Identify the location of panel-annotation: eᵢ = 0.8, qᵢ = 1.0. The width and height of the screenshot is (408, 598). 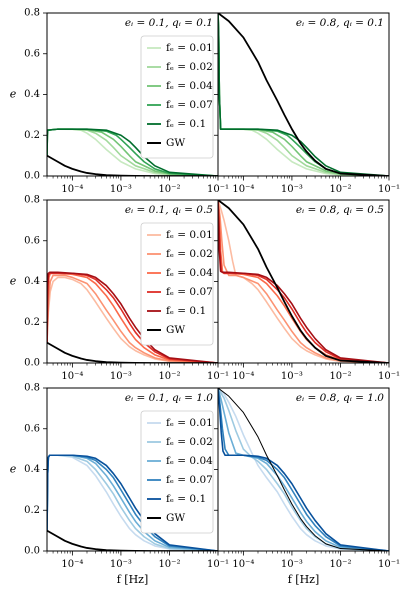
(340, 398).